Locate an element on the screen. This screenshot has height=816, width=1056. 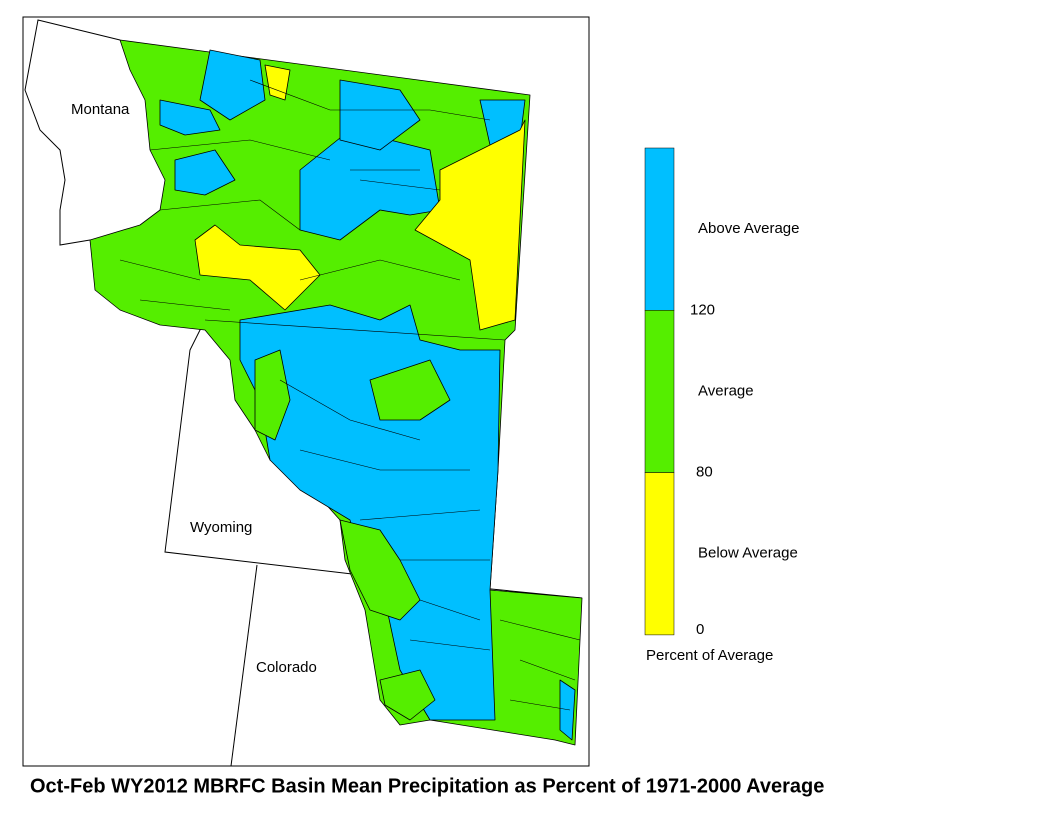
basin-below is located at coordinates (360, 197).